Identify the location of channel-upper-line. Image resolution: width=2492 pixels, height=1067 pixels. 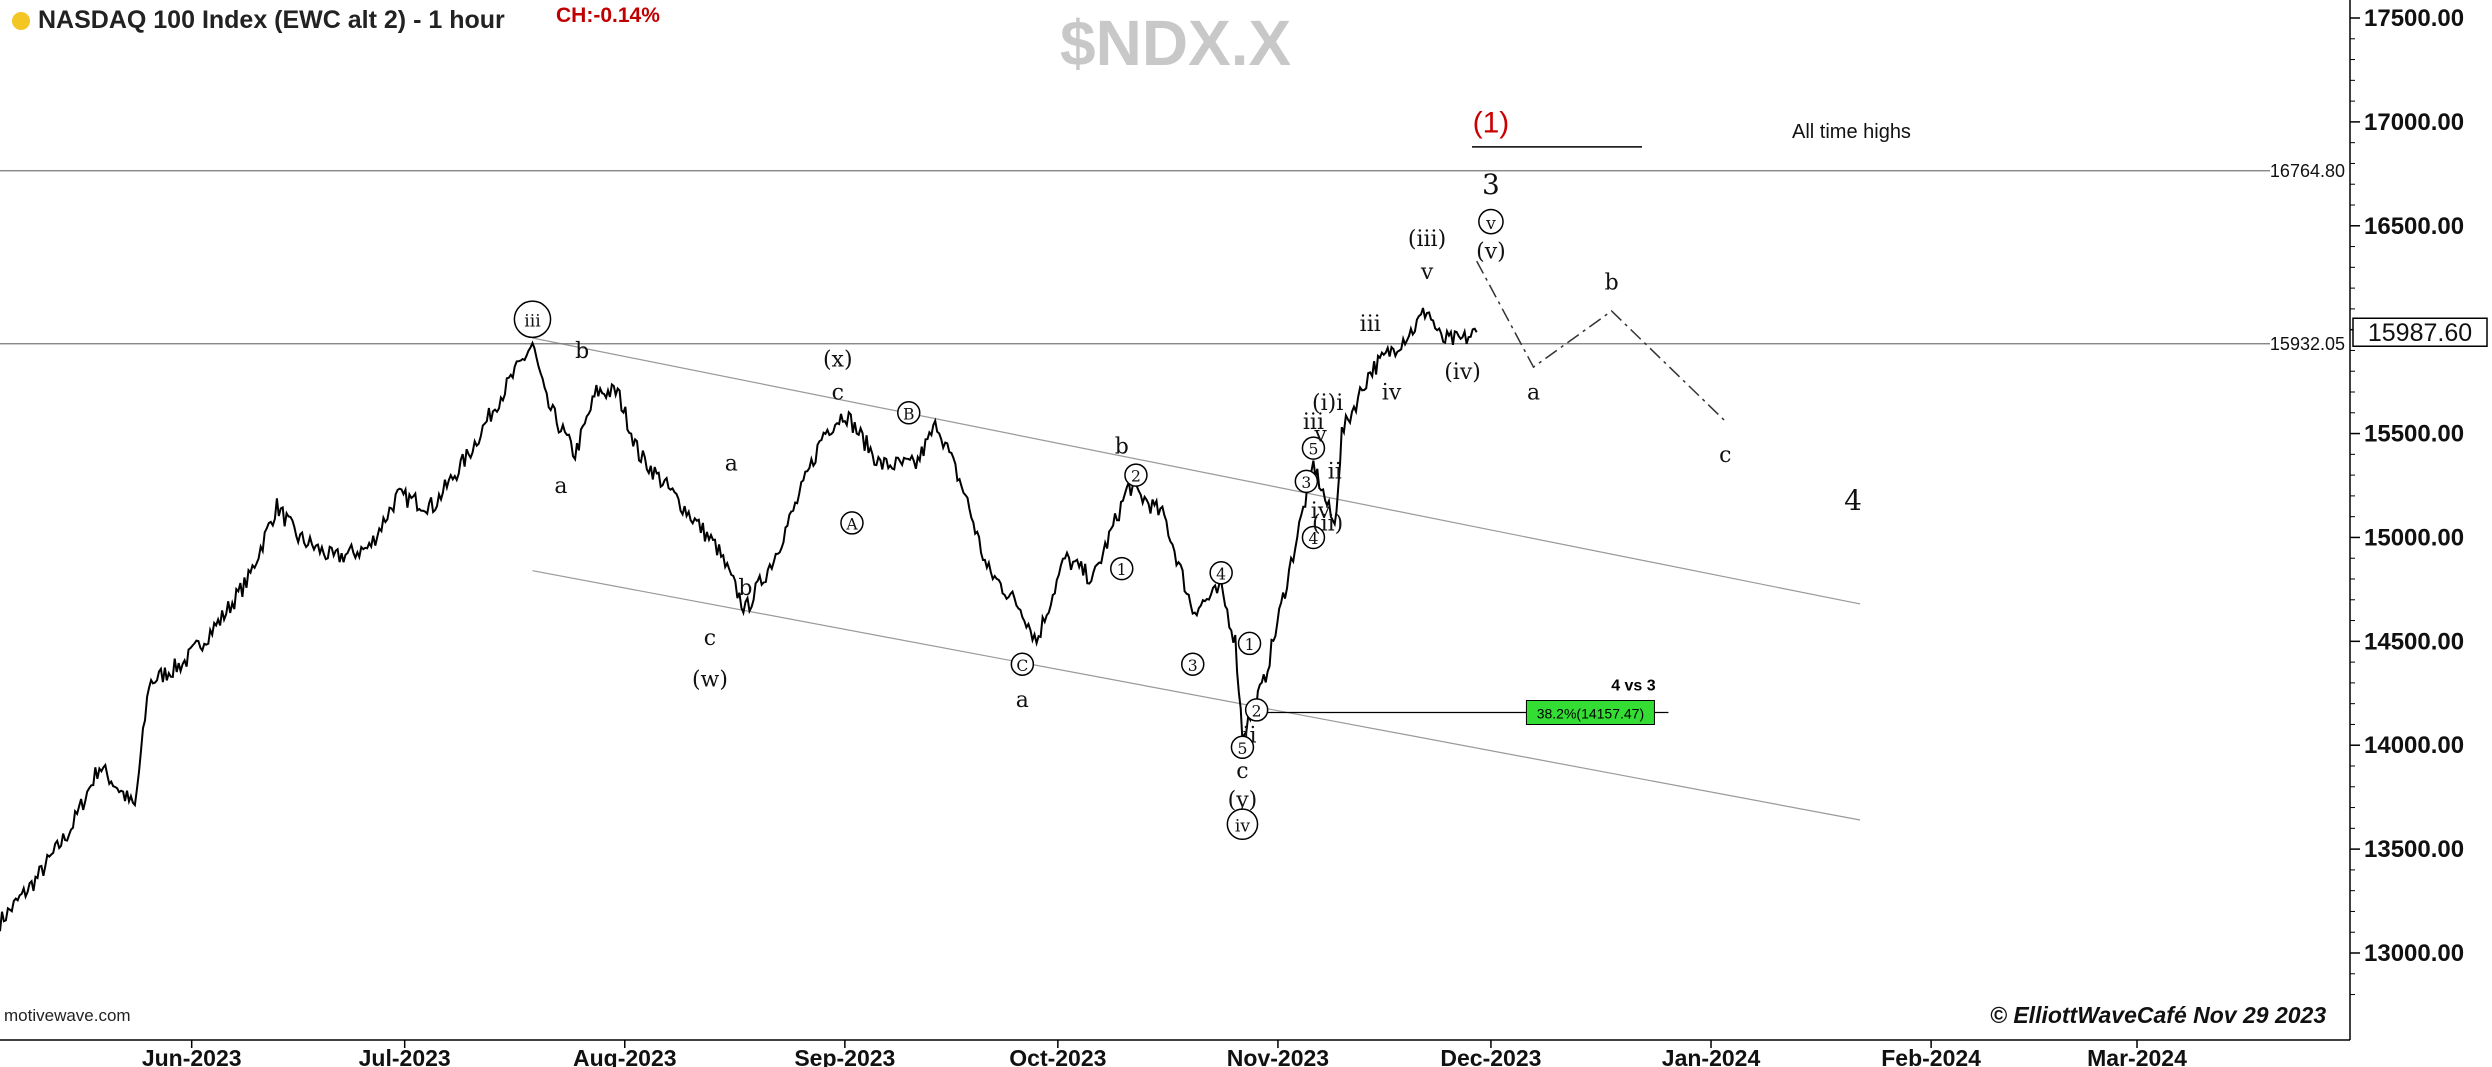
(1196, 471).